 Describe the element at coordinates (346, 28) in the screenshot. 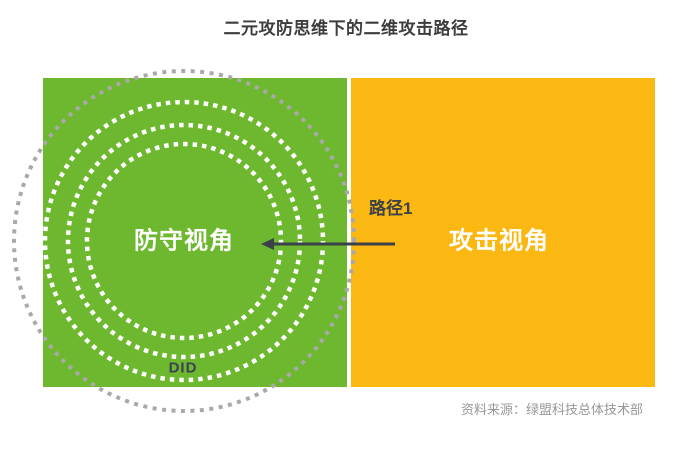

I see `page-title: 二元攻防思维下的二维攻击路径` at that location.